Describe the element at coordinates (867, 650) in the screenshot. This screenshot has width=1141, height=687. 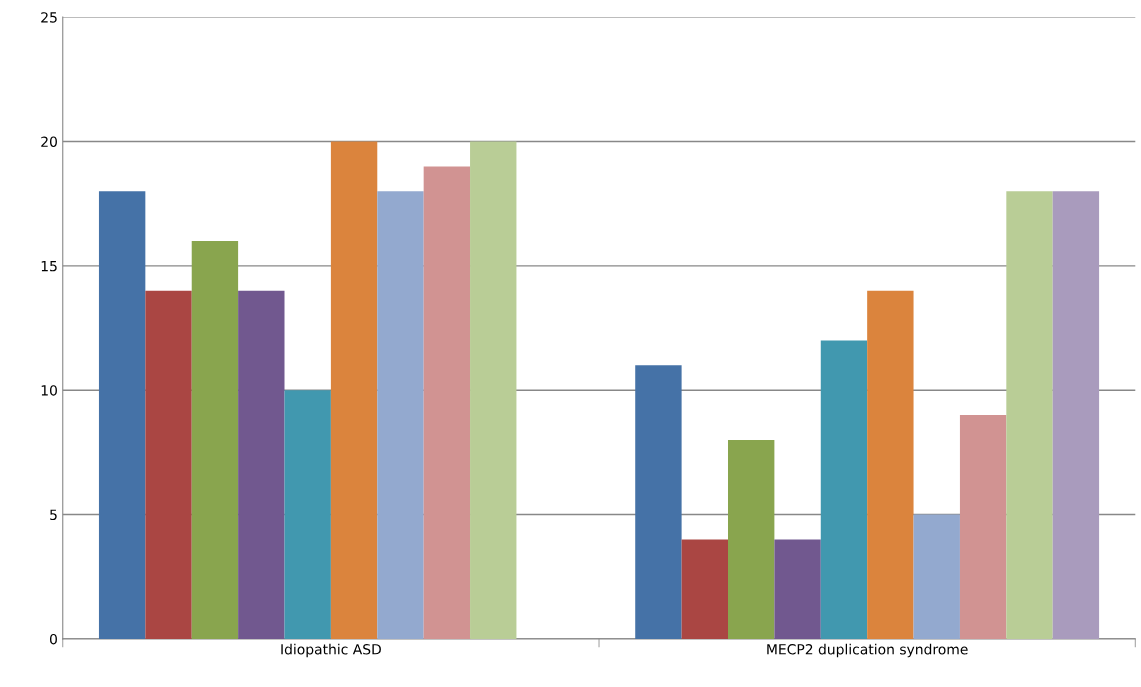
I see `x-tick-label: MECP2 duplication syndrome` at that location.